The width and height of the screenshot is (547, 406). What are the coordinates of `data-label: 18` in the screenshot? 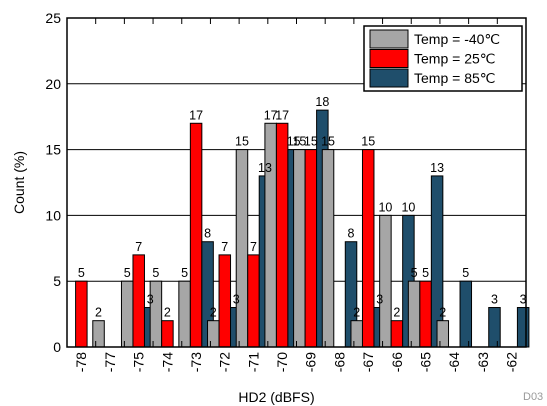 It's located at (322, 102).